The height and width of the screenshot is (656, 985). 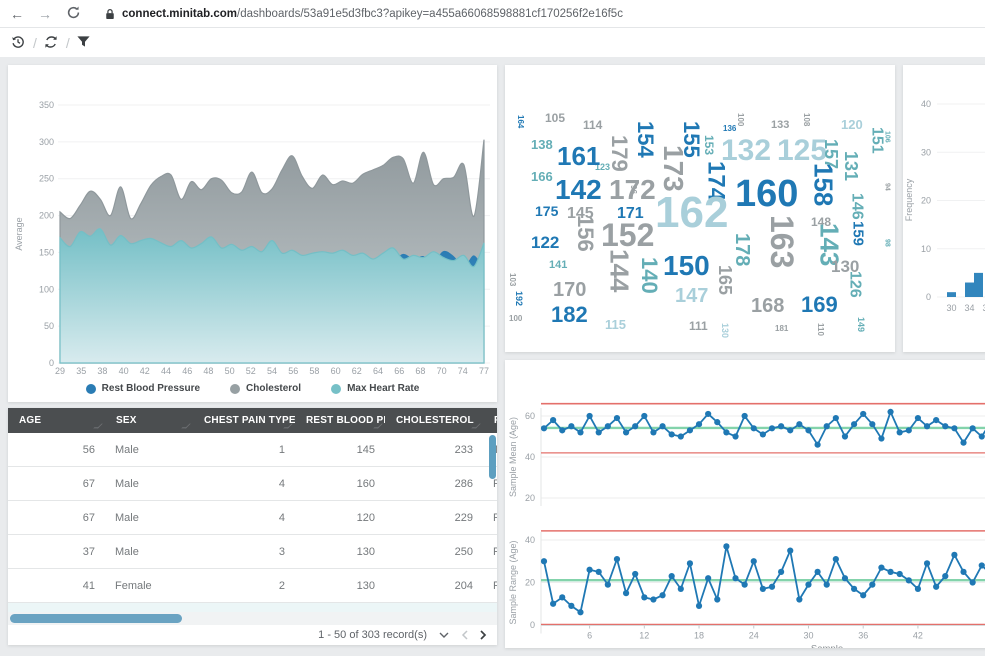 What do you see at coordinates (547, 211) in the screenshot?
I see `cloud-word: 175` at bounding box center [547, 211].